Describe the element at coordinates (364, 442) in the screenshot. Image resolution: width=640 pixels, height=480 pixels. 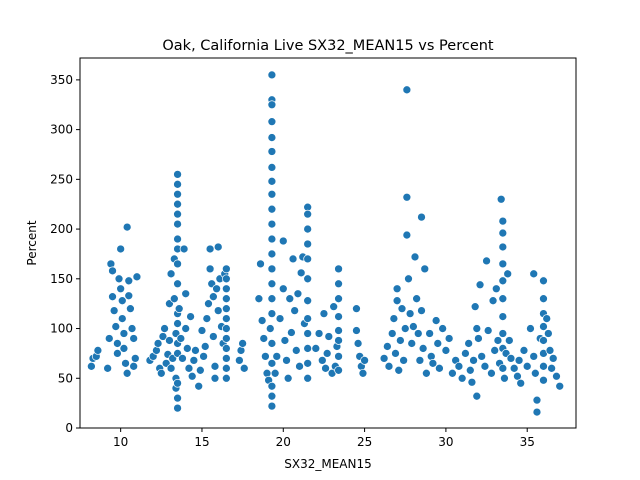
I see `x-tick-label: 25` at that location.